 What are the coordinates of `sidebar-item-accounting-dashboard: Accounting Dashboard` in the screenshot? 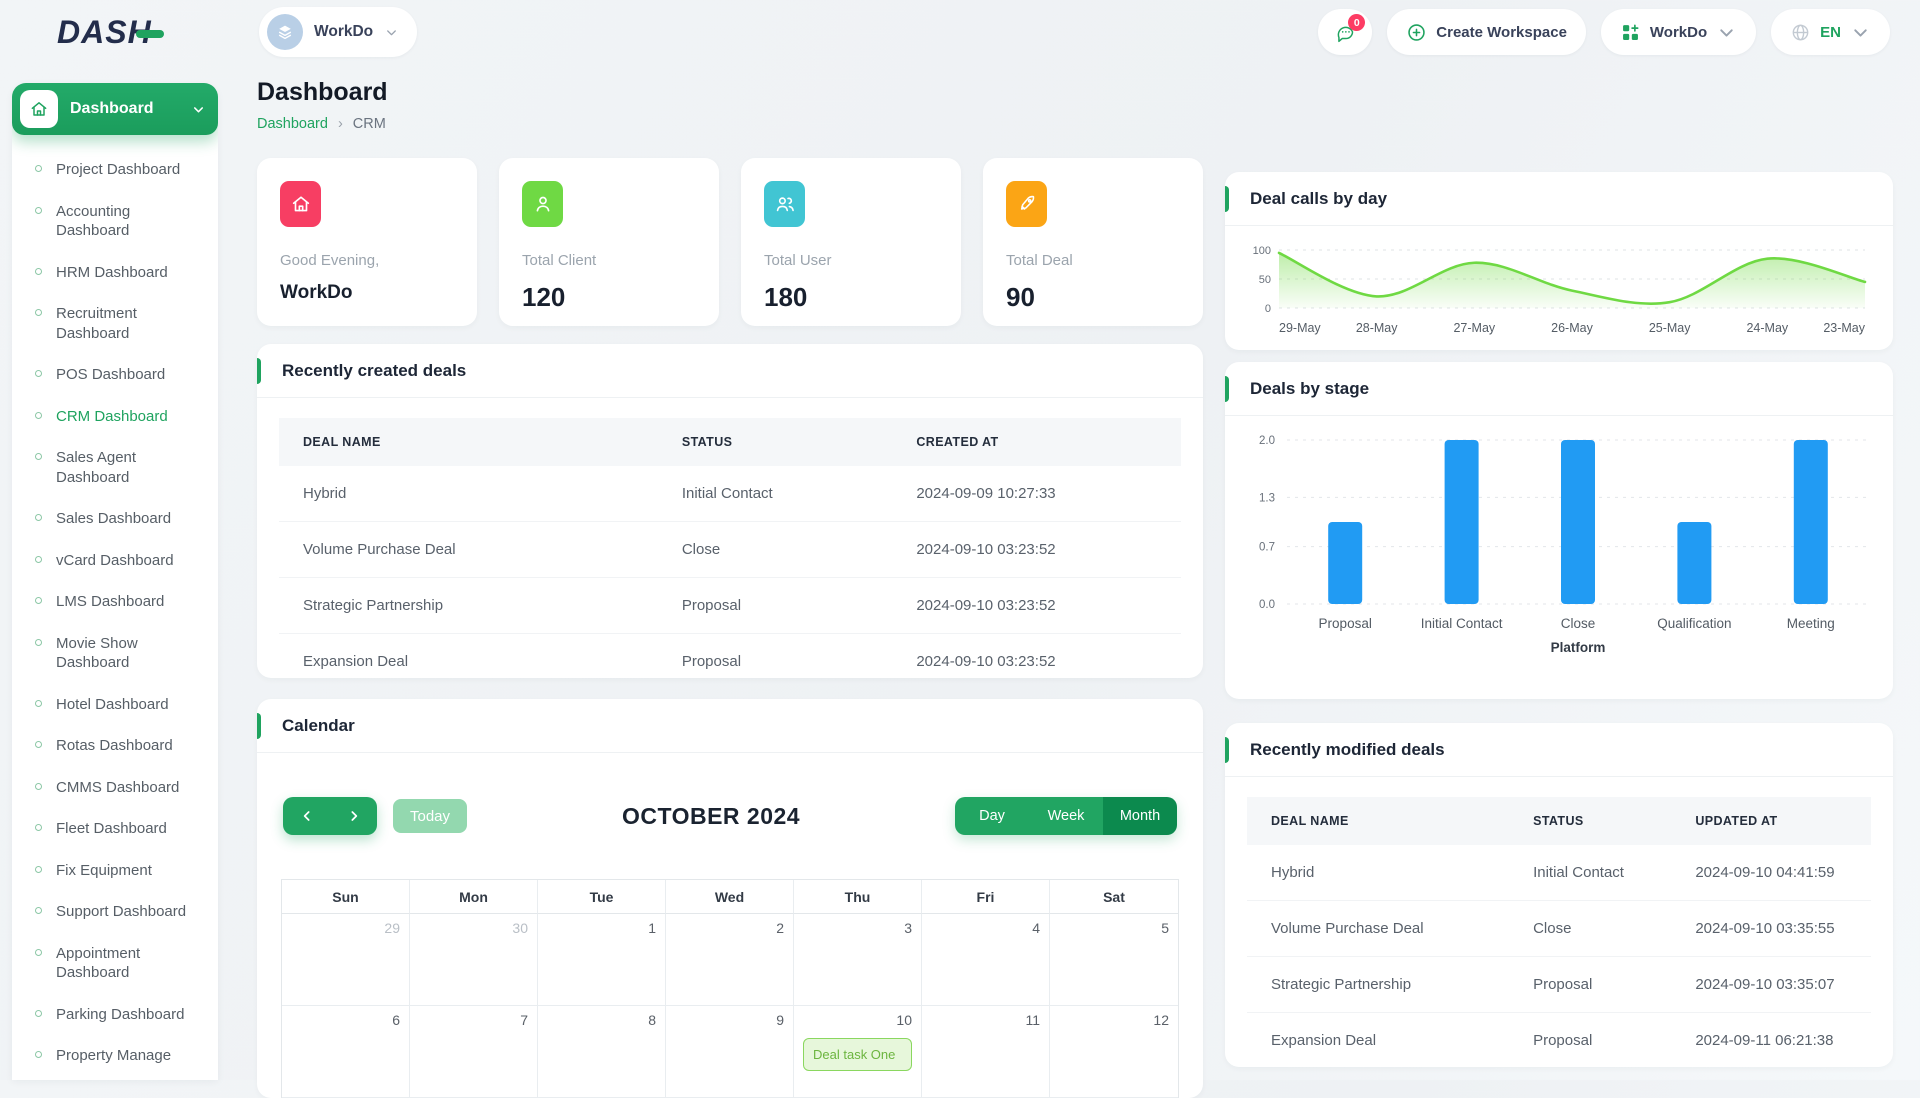 It's located at (111, 221).